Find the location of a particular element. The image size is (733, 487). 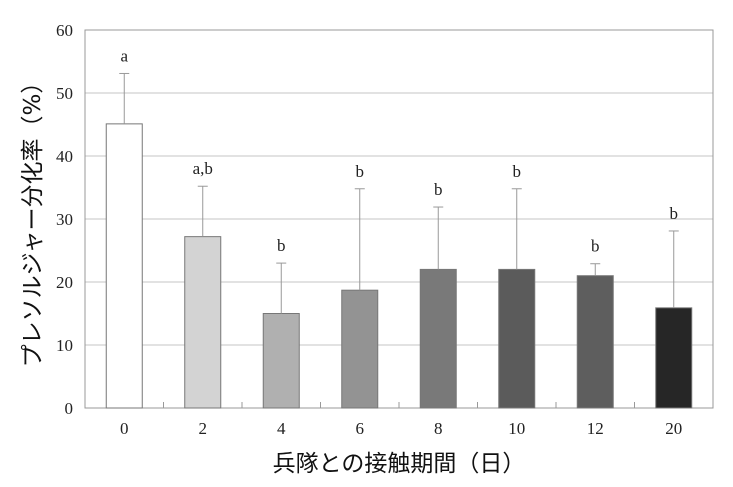

y-tick-label: 20 is located at coordinates (64, 282).